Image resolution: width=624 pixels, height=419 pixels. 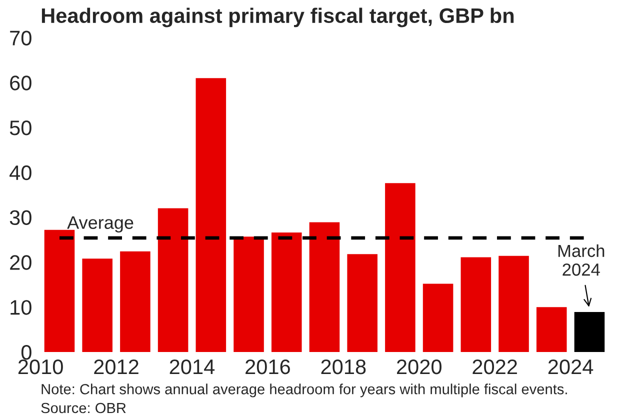 What do you see at coordinates (494, 366) in the screenshot?
I see `x-tick-label: 2022` at bounding box center [494, 366].